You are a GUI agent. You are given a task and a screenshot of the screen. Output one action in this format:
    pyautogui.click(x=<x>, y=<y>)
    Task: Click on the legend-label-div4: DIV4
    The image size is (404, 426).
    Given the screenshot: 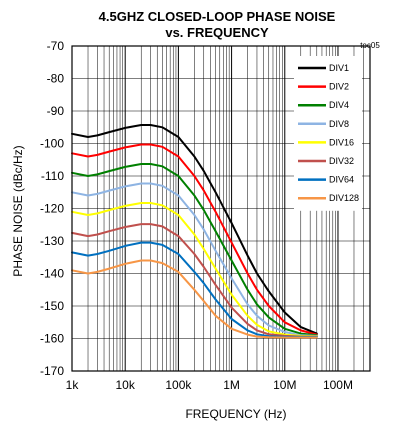 What is the action you would take?
    pyautogui.click(x=339, y=105)
    